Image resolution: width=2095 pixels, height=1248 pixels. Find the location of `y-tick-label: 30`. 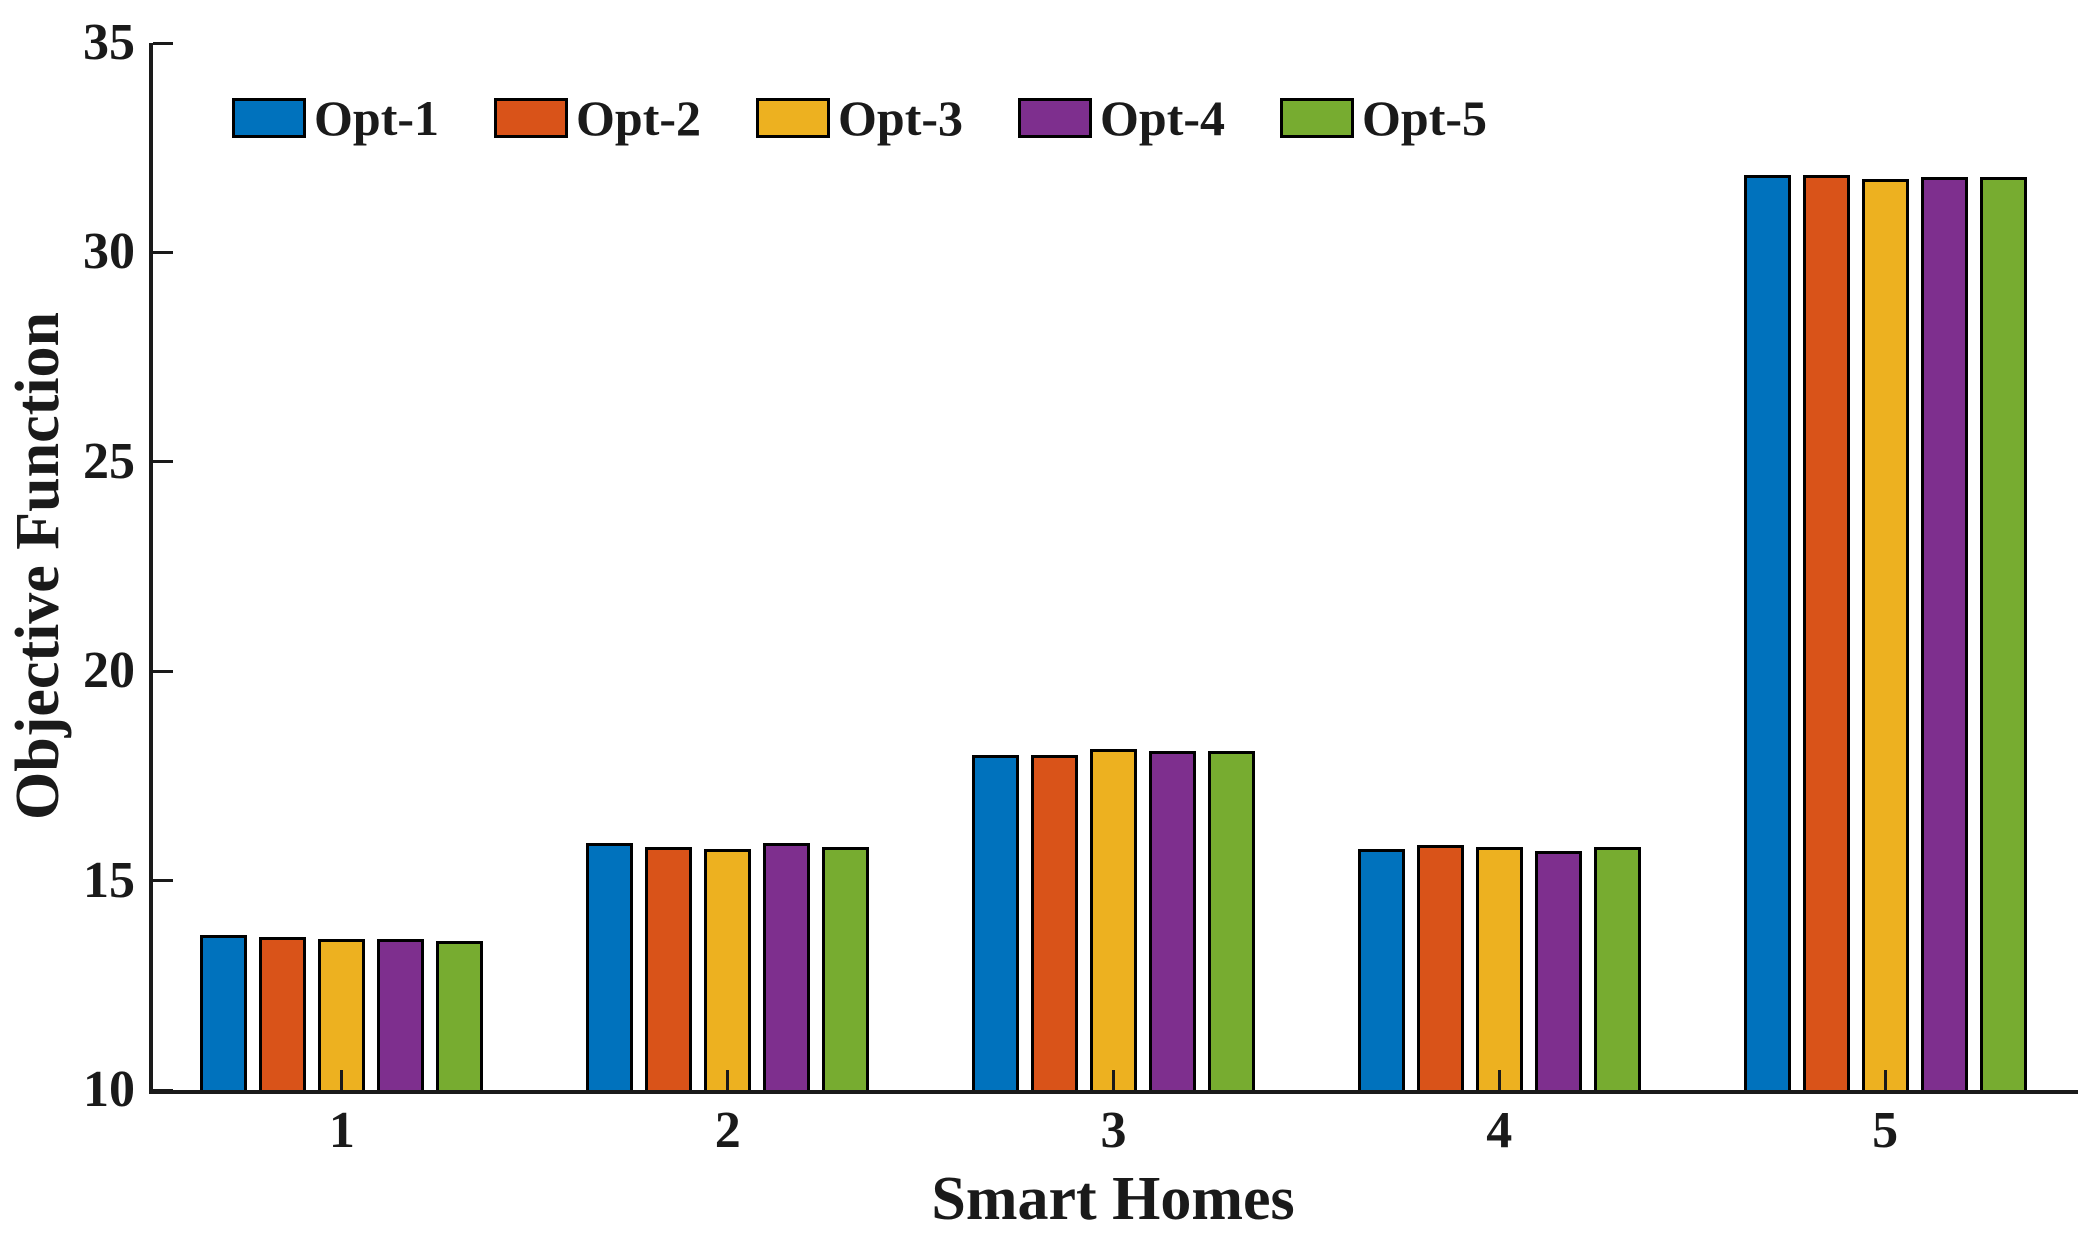

y-tick-label: 30 is located at coordinates (109, 252).